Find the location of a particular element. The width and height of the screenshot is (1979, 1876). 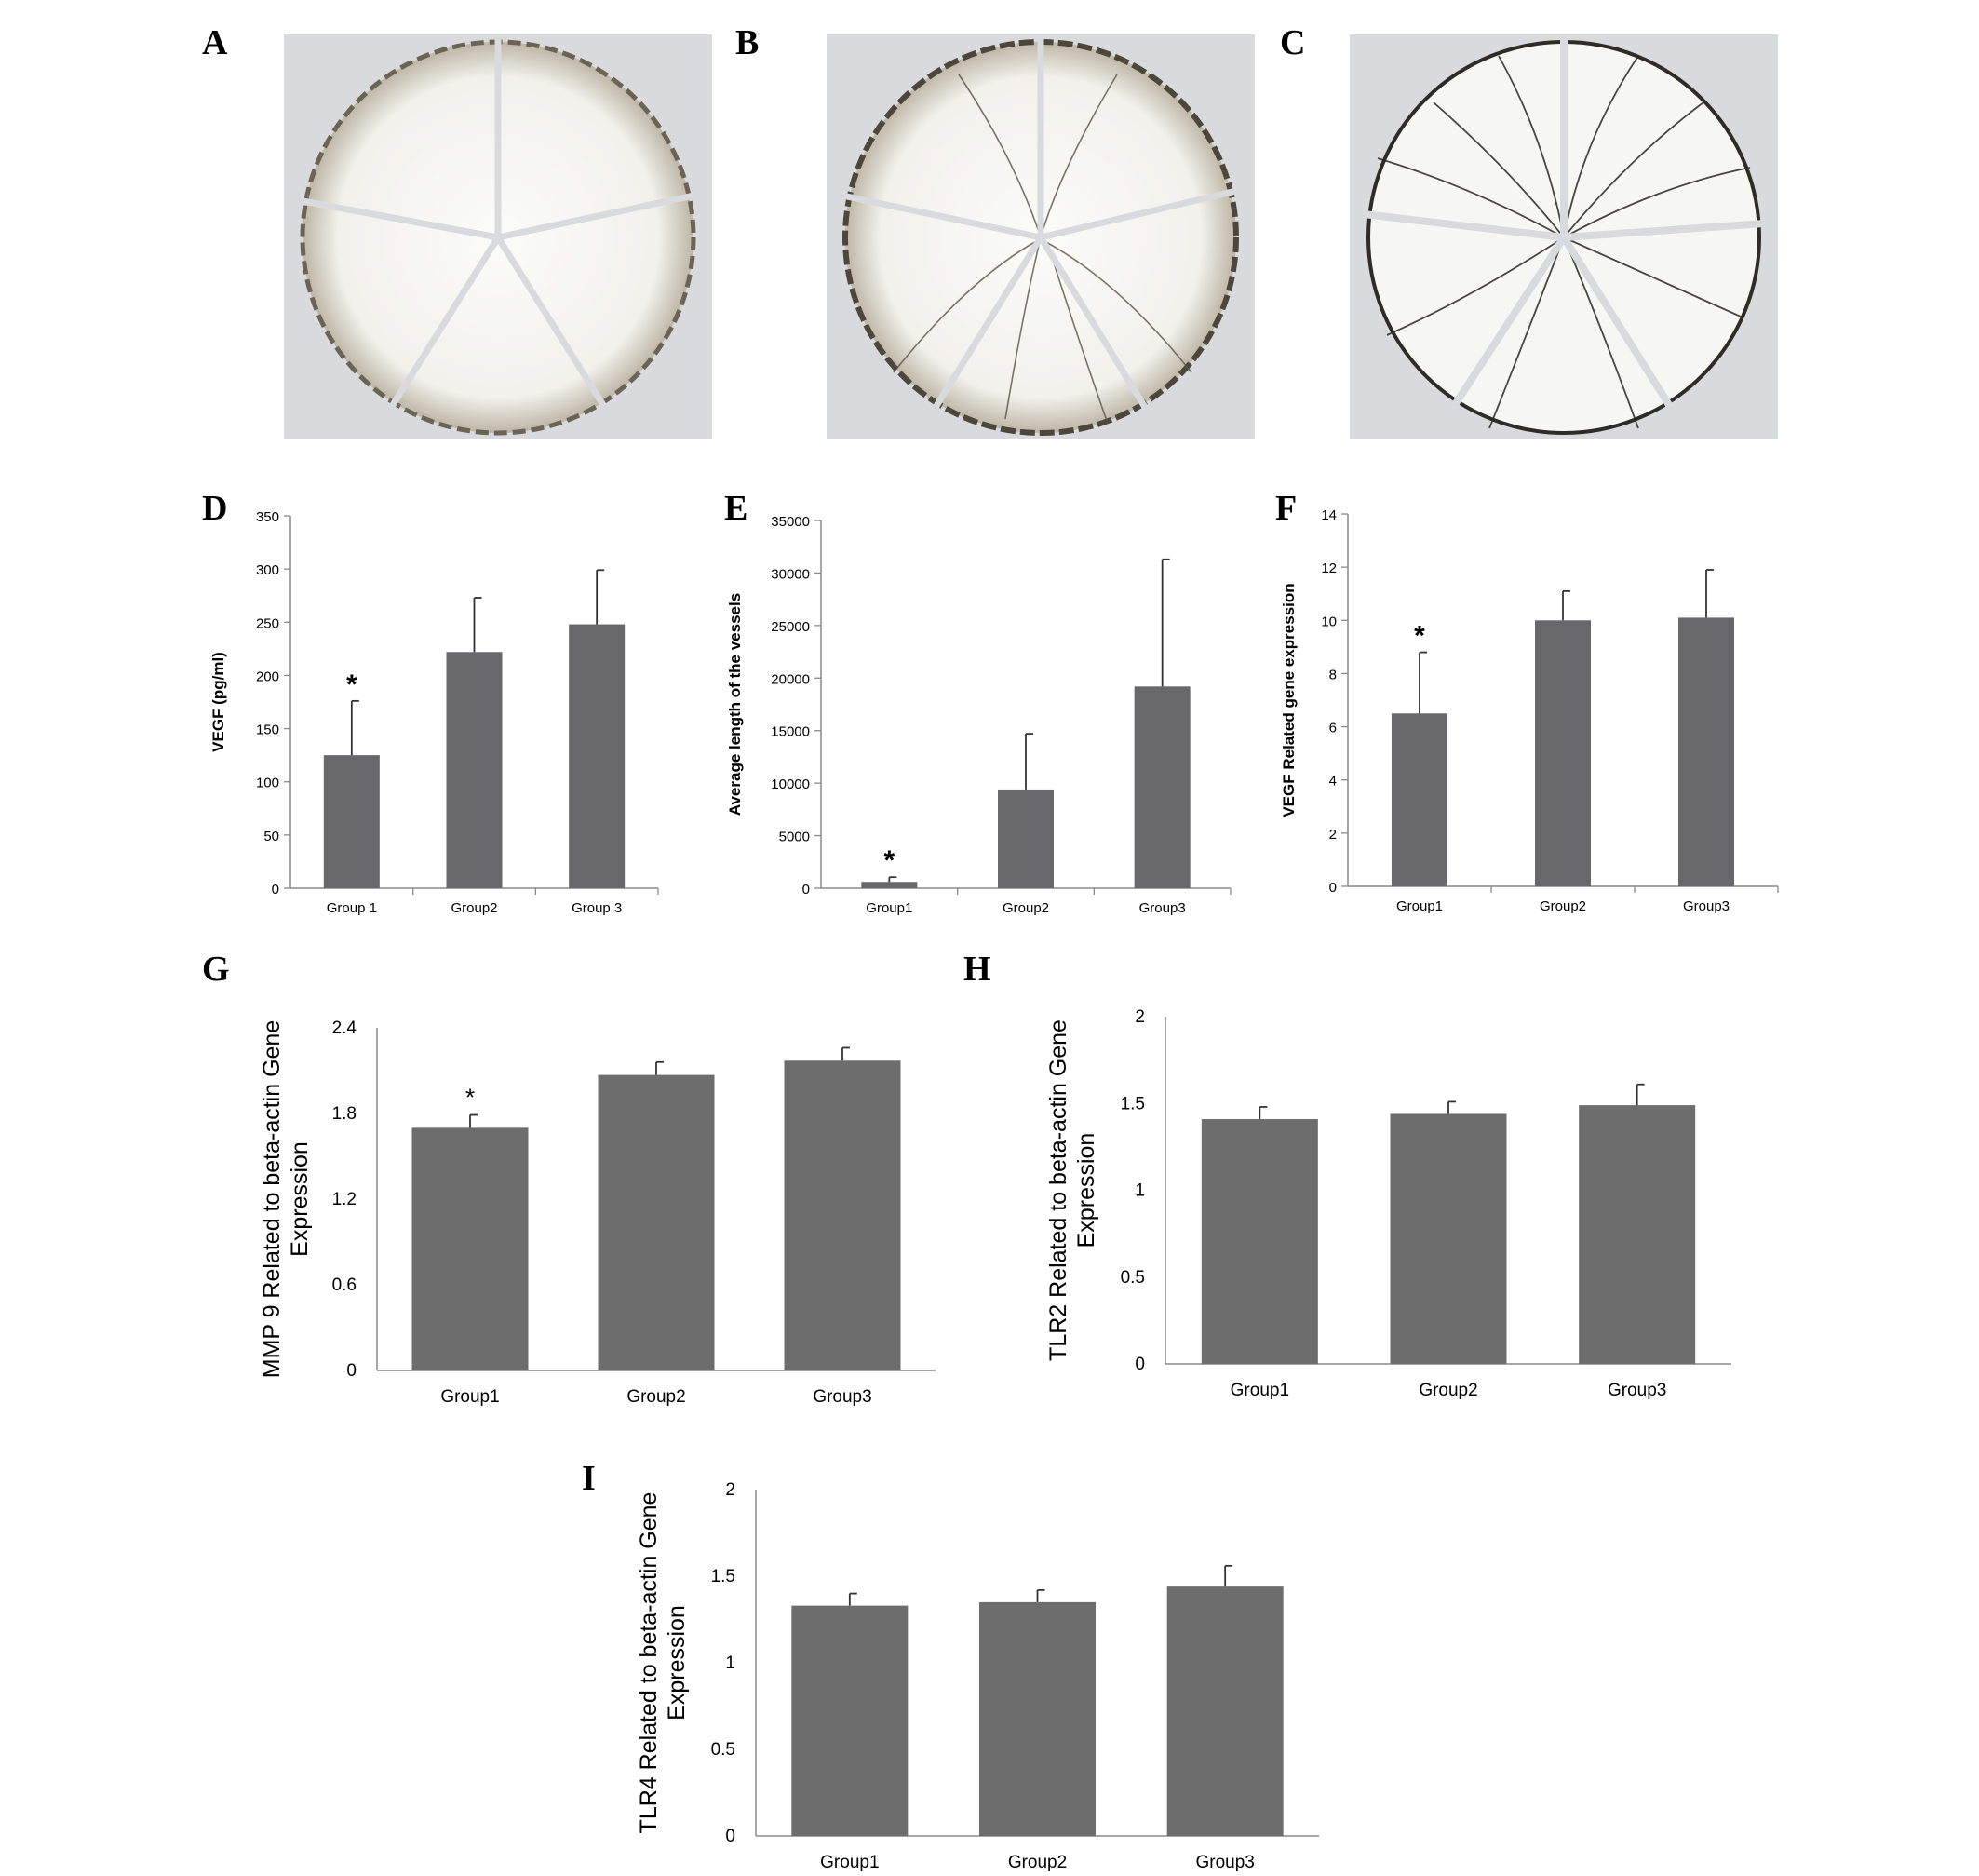

retina-image-c is located at coordinates (1564, 237).